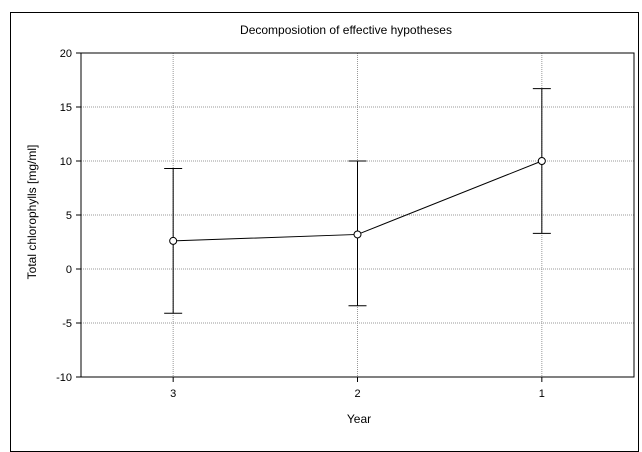  What do you see at coordinates (359, 419) in the screenshot?
I see `x-axis-label: Year` at bounding box center [359, 419].